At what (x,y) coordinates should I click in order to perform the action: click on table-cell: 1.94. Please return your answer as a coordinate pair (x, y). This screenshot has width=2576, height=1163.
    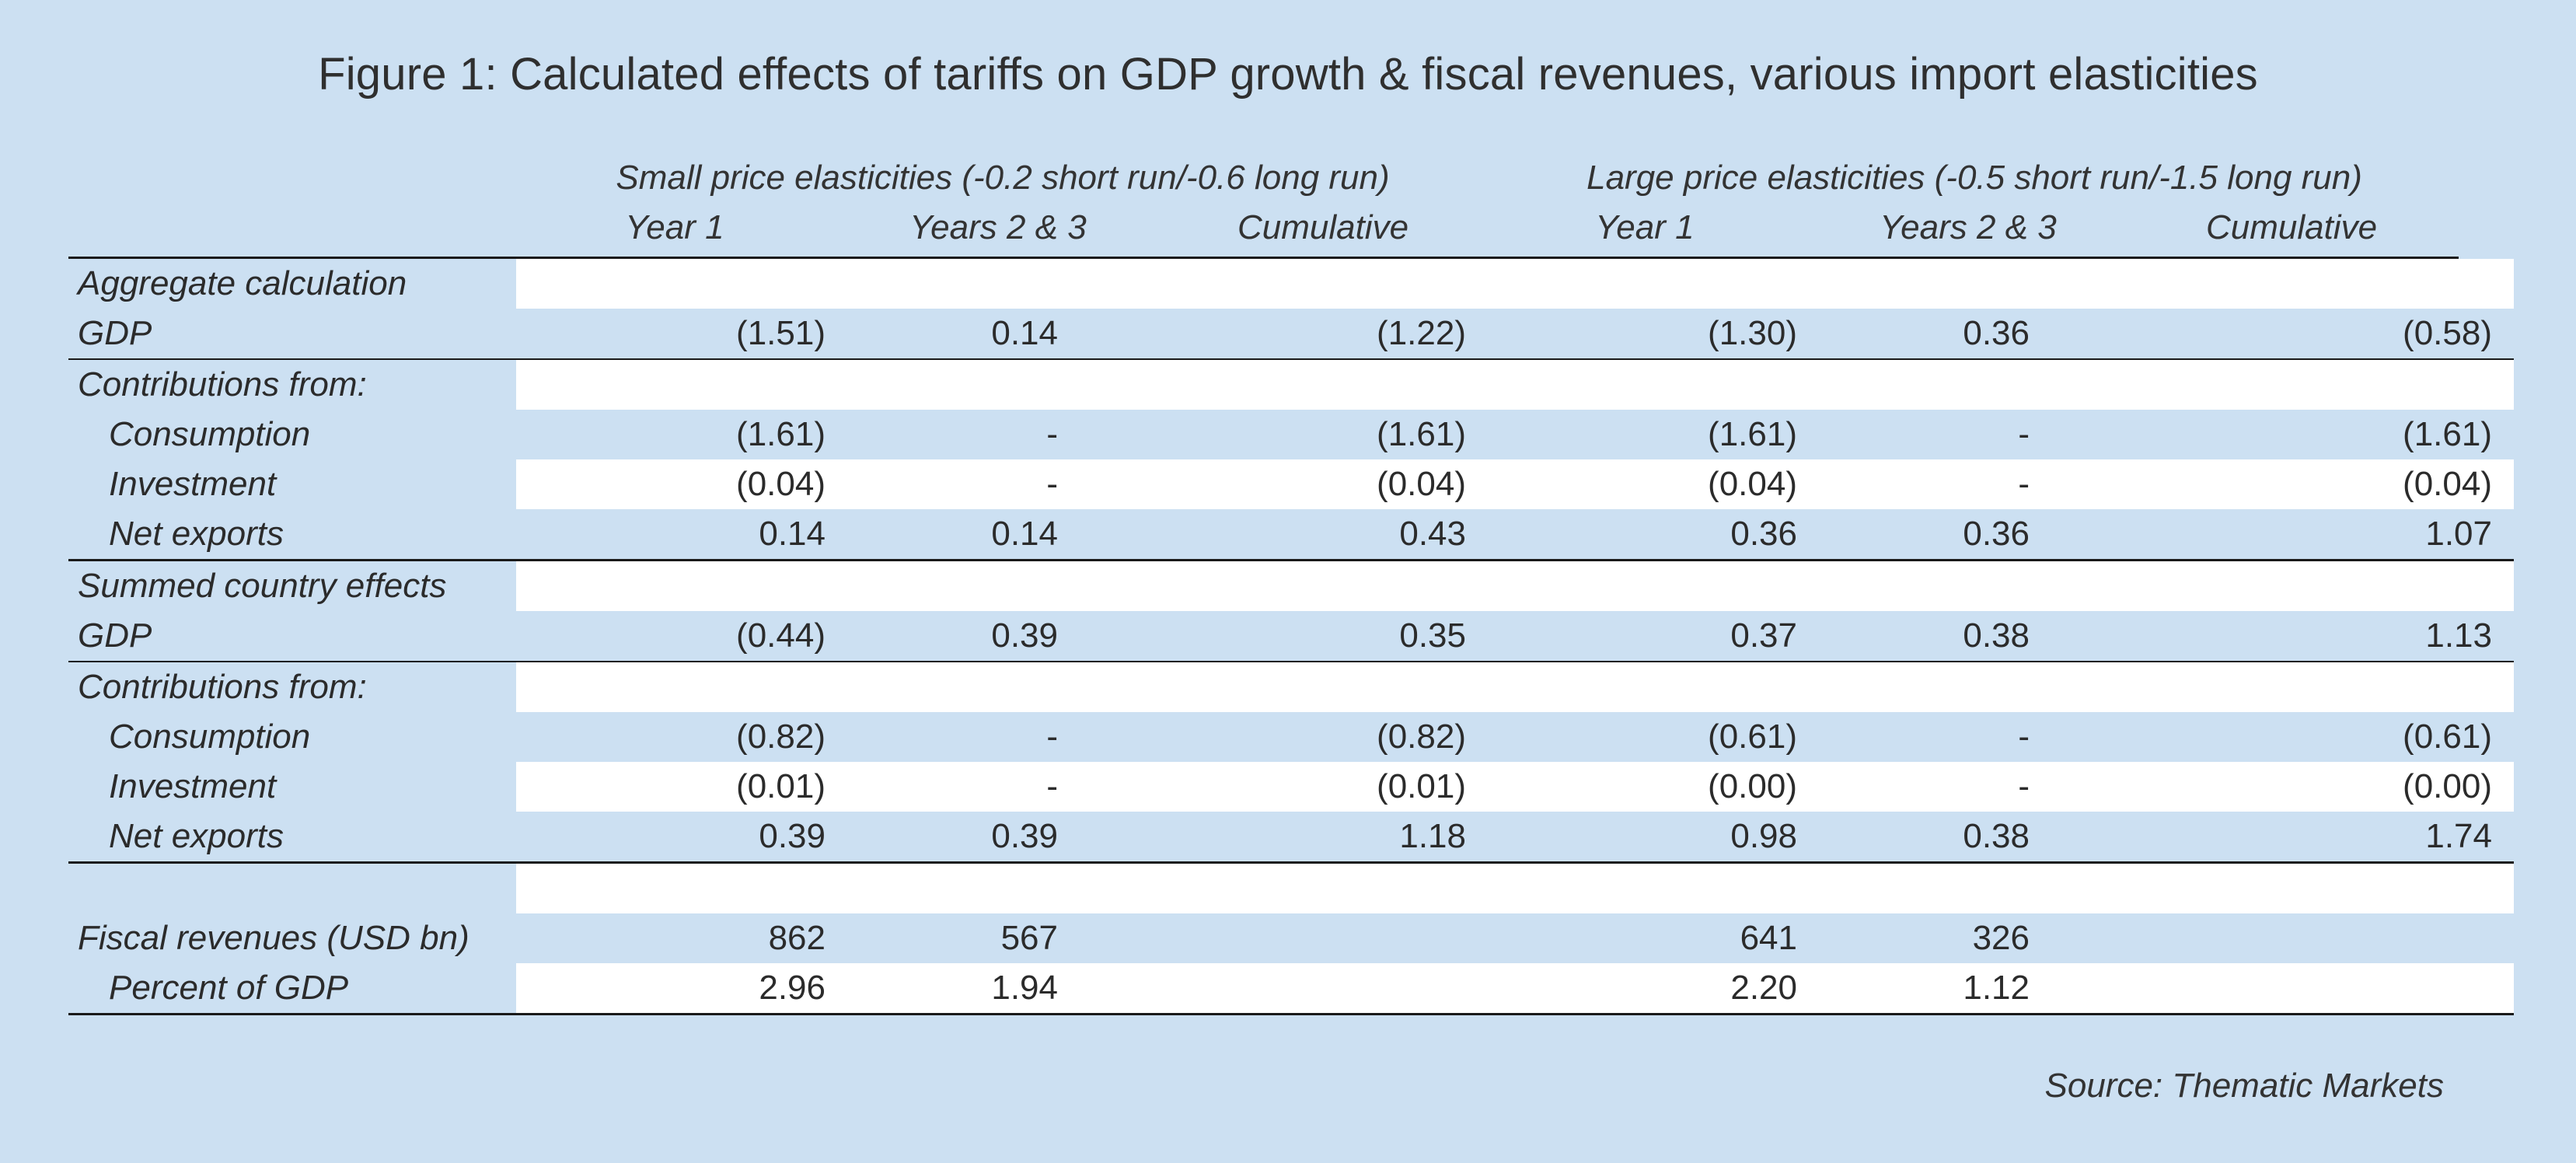
    Looking at the image, I should click on (1001, 989).